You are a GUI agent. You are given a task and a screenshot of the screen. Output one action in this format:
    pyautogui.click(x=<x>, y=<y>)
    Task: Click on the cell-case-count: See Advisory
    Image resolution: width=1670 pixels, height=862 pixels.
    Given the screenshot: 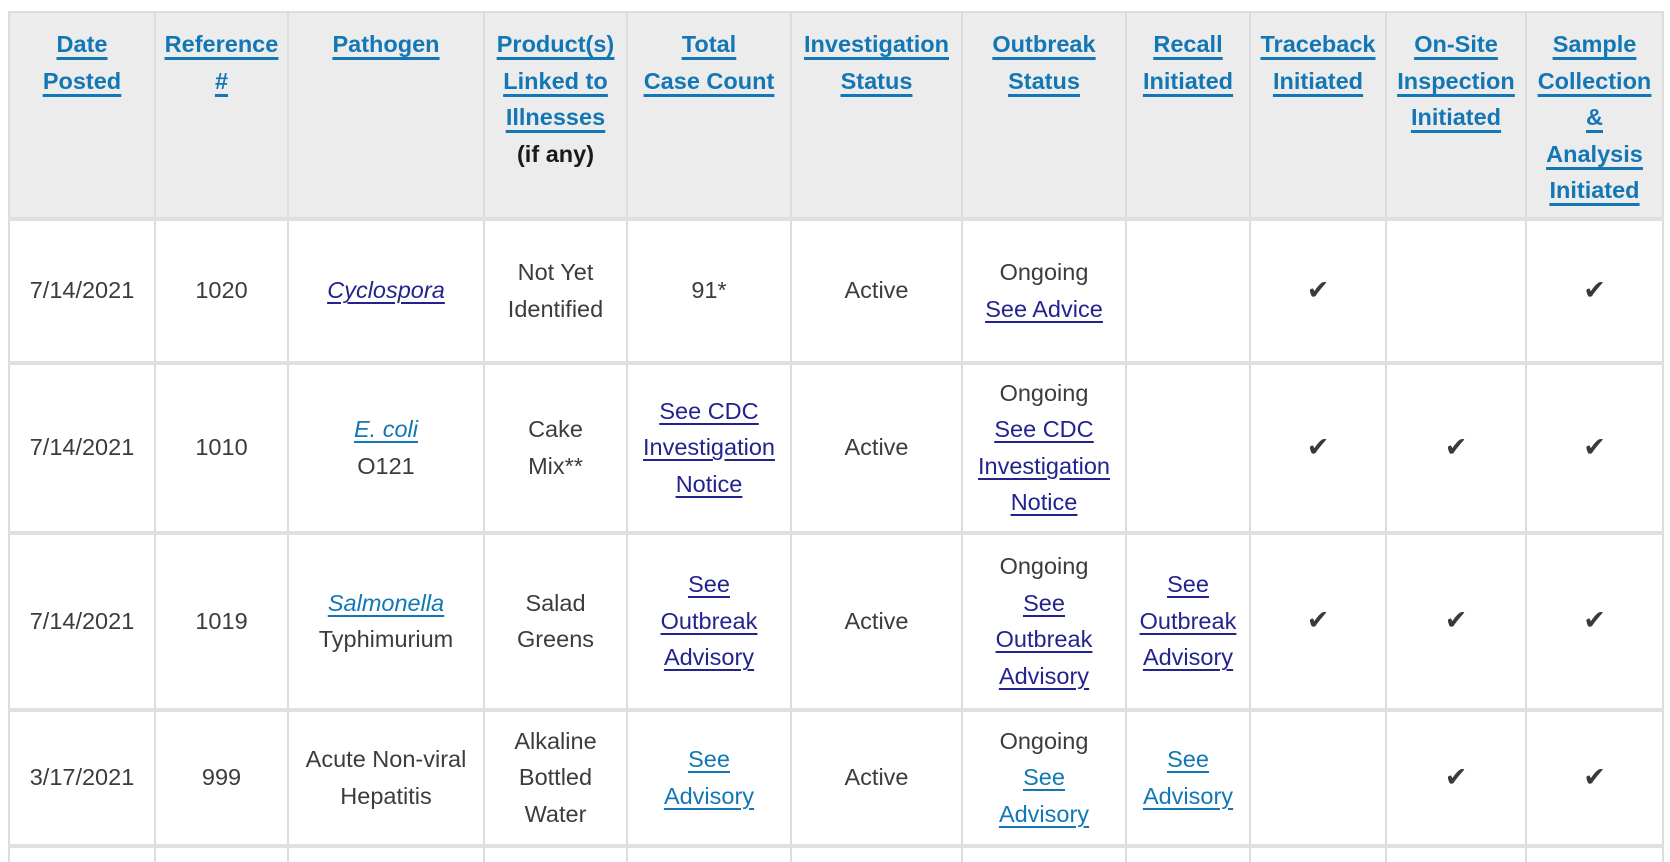 What is the action you would take?
    pyautogui.click(x=709, y=778)
    